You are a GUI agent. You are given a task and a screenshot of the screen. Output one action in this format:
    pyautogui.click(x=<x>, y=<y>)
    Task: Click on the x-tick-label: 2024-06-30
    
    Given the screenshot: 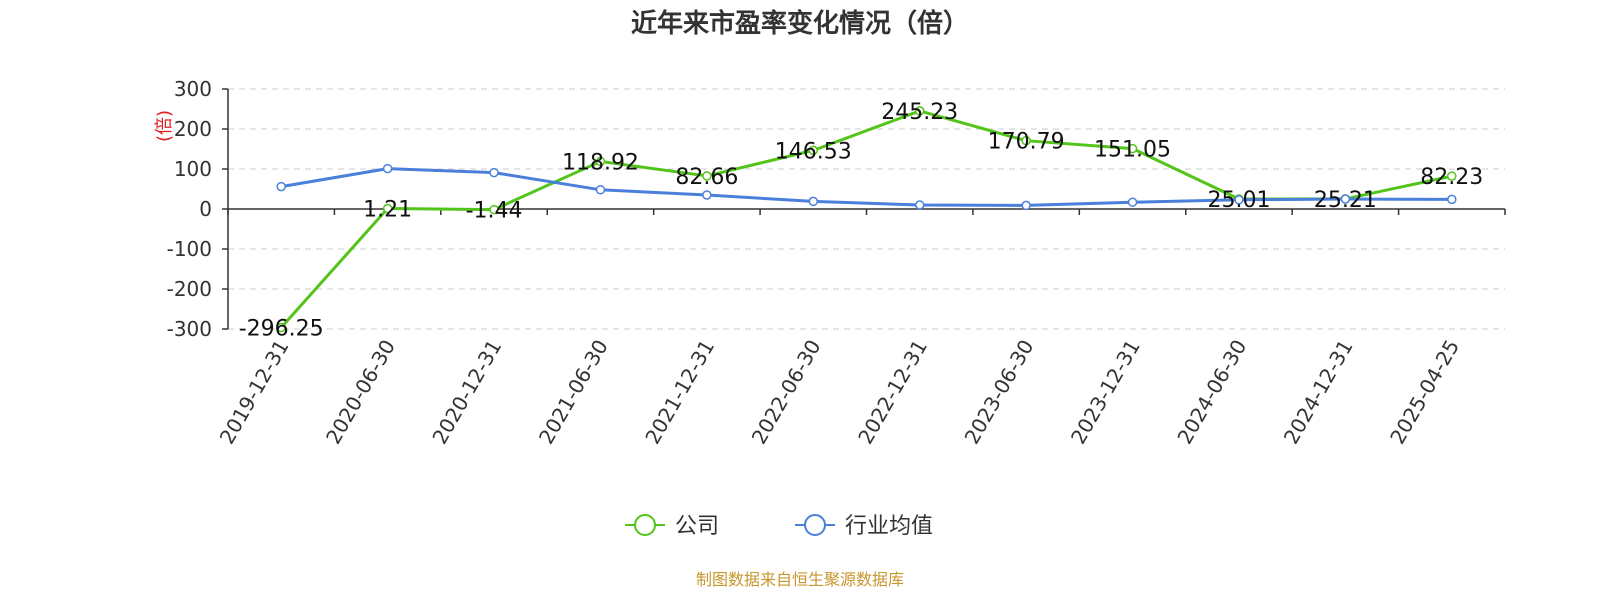 What is the action you would take?
    pyautogui.click(x=1211, y=392)
    